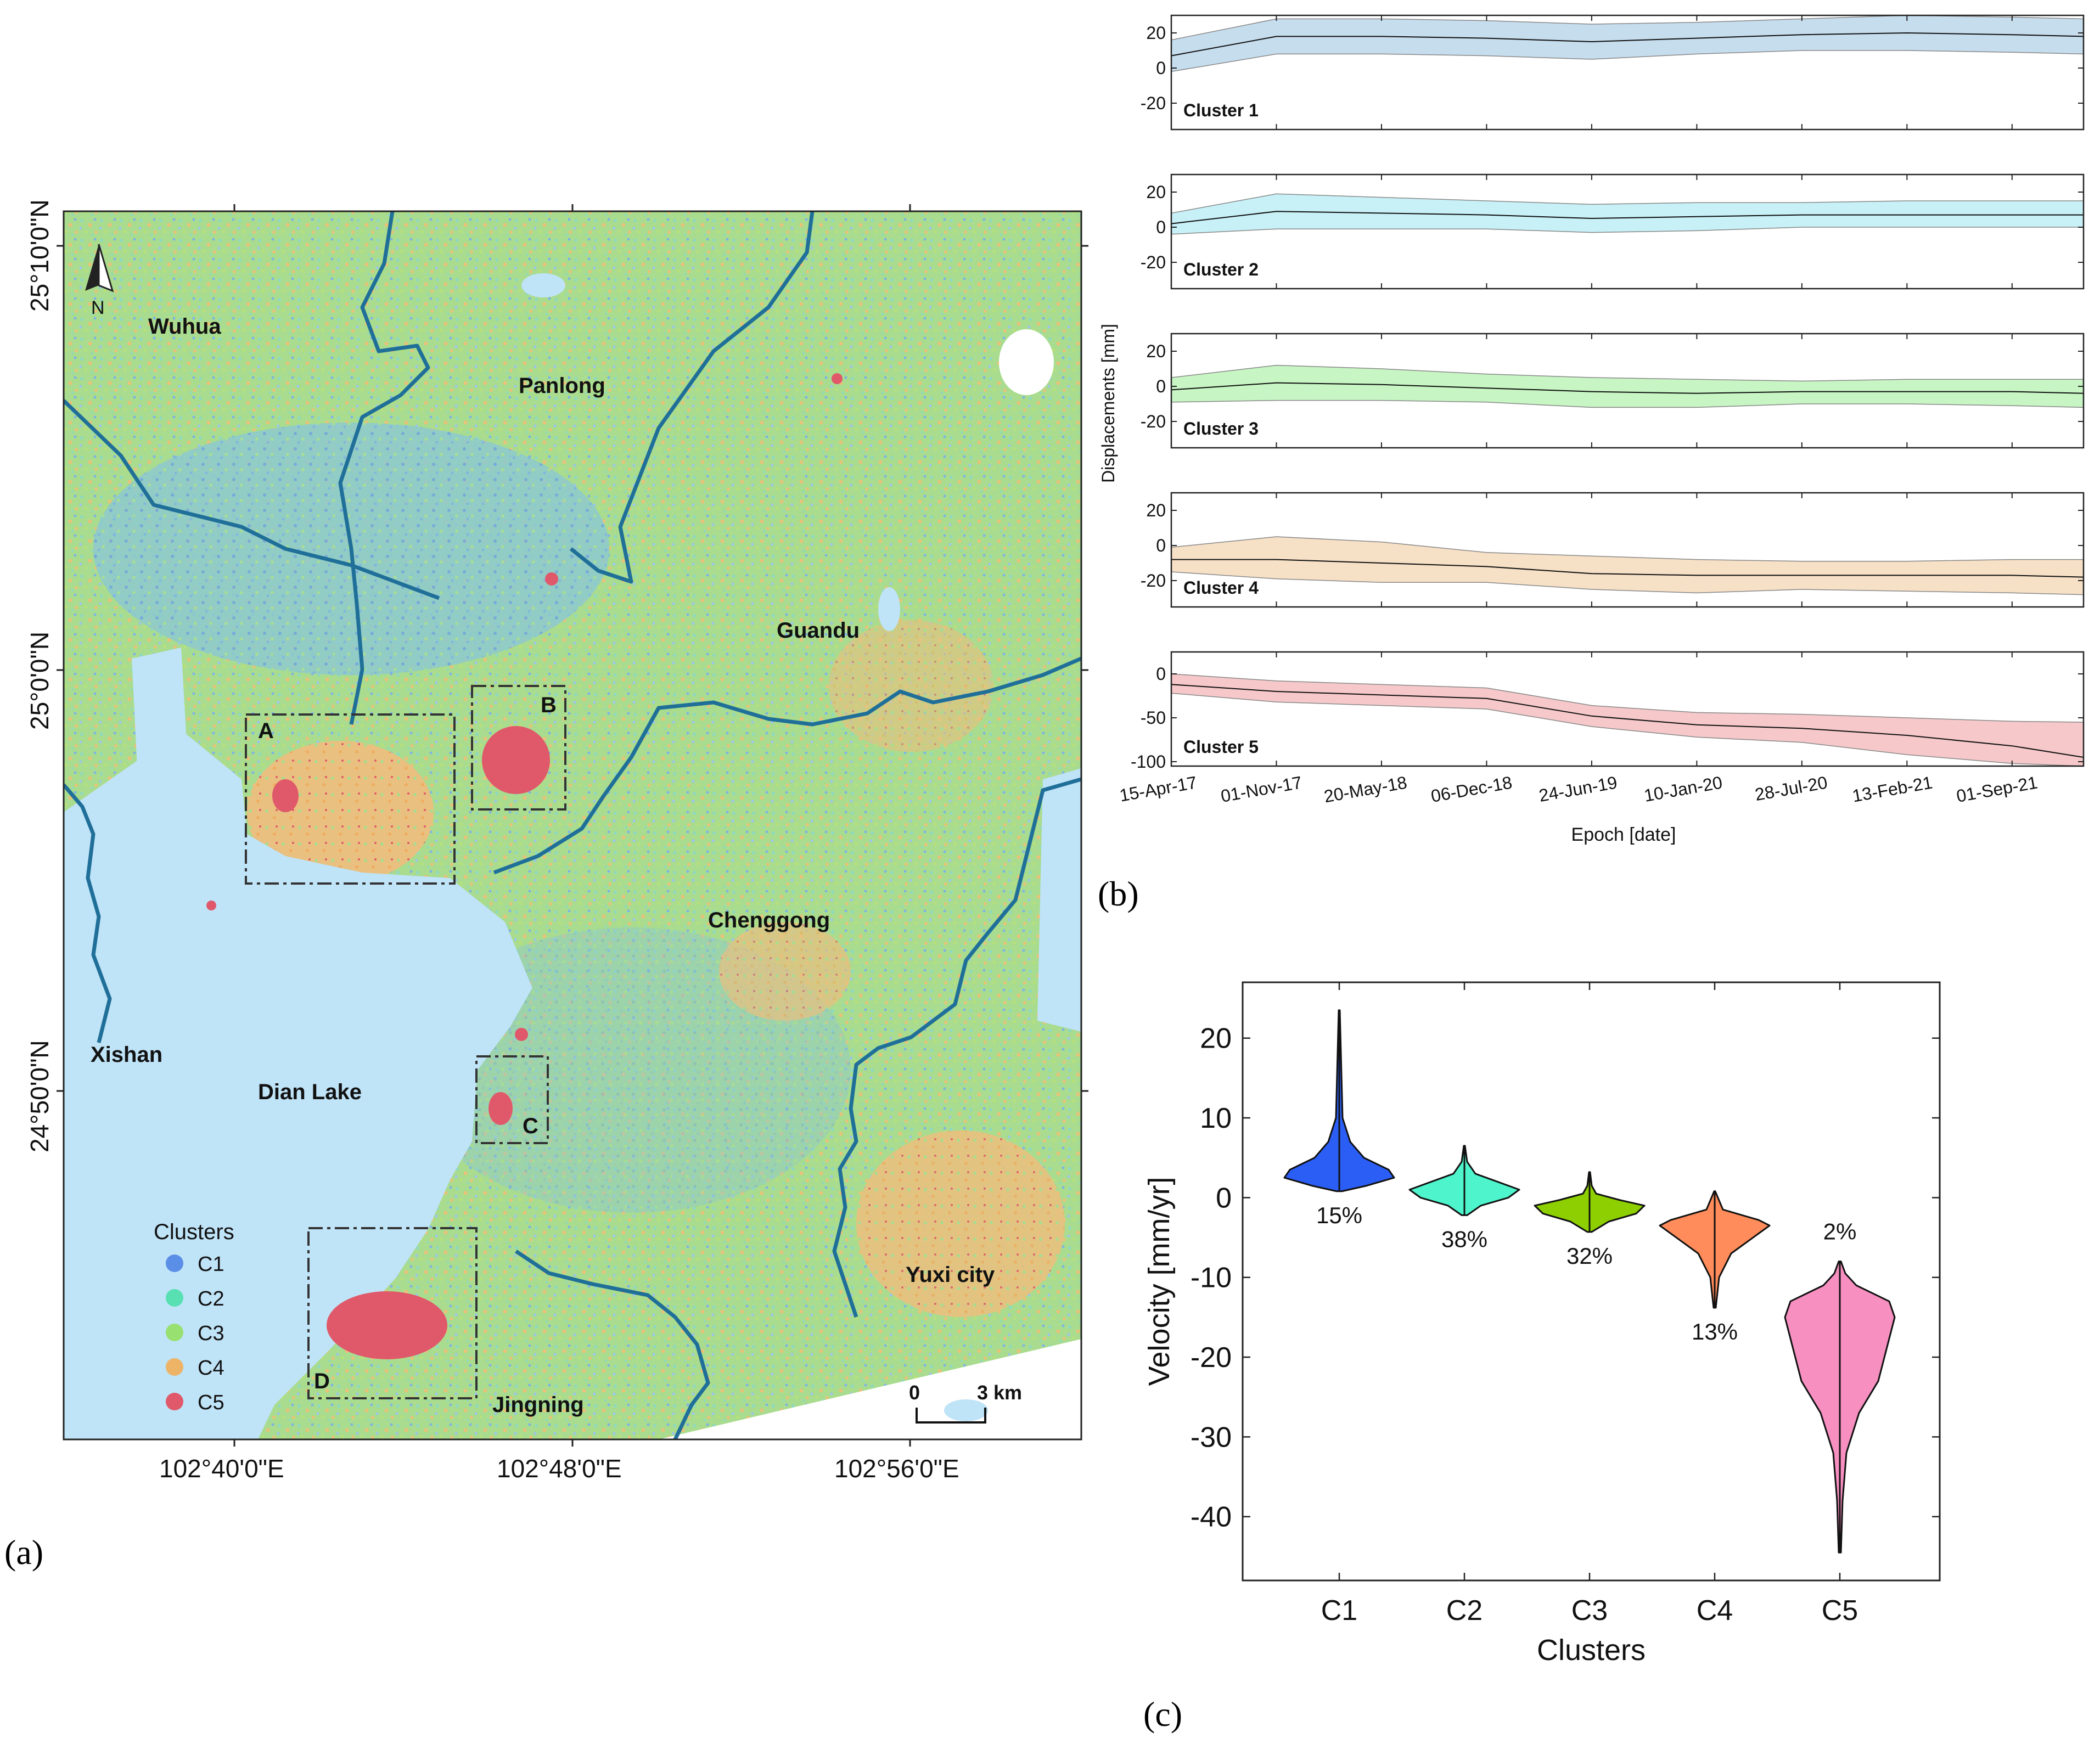 The height and width of the screenshot is (1744, 2100). I want to click on legend-title: Clusters, so click(194, 1232).